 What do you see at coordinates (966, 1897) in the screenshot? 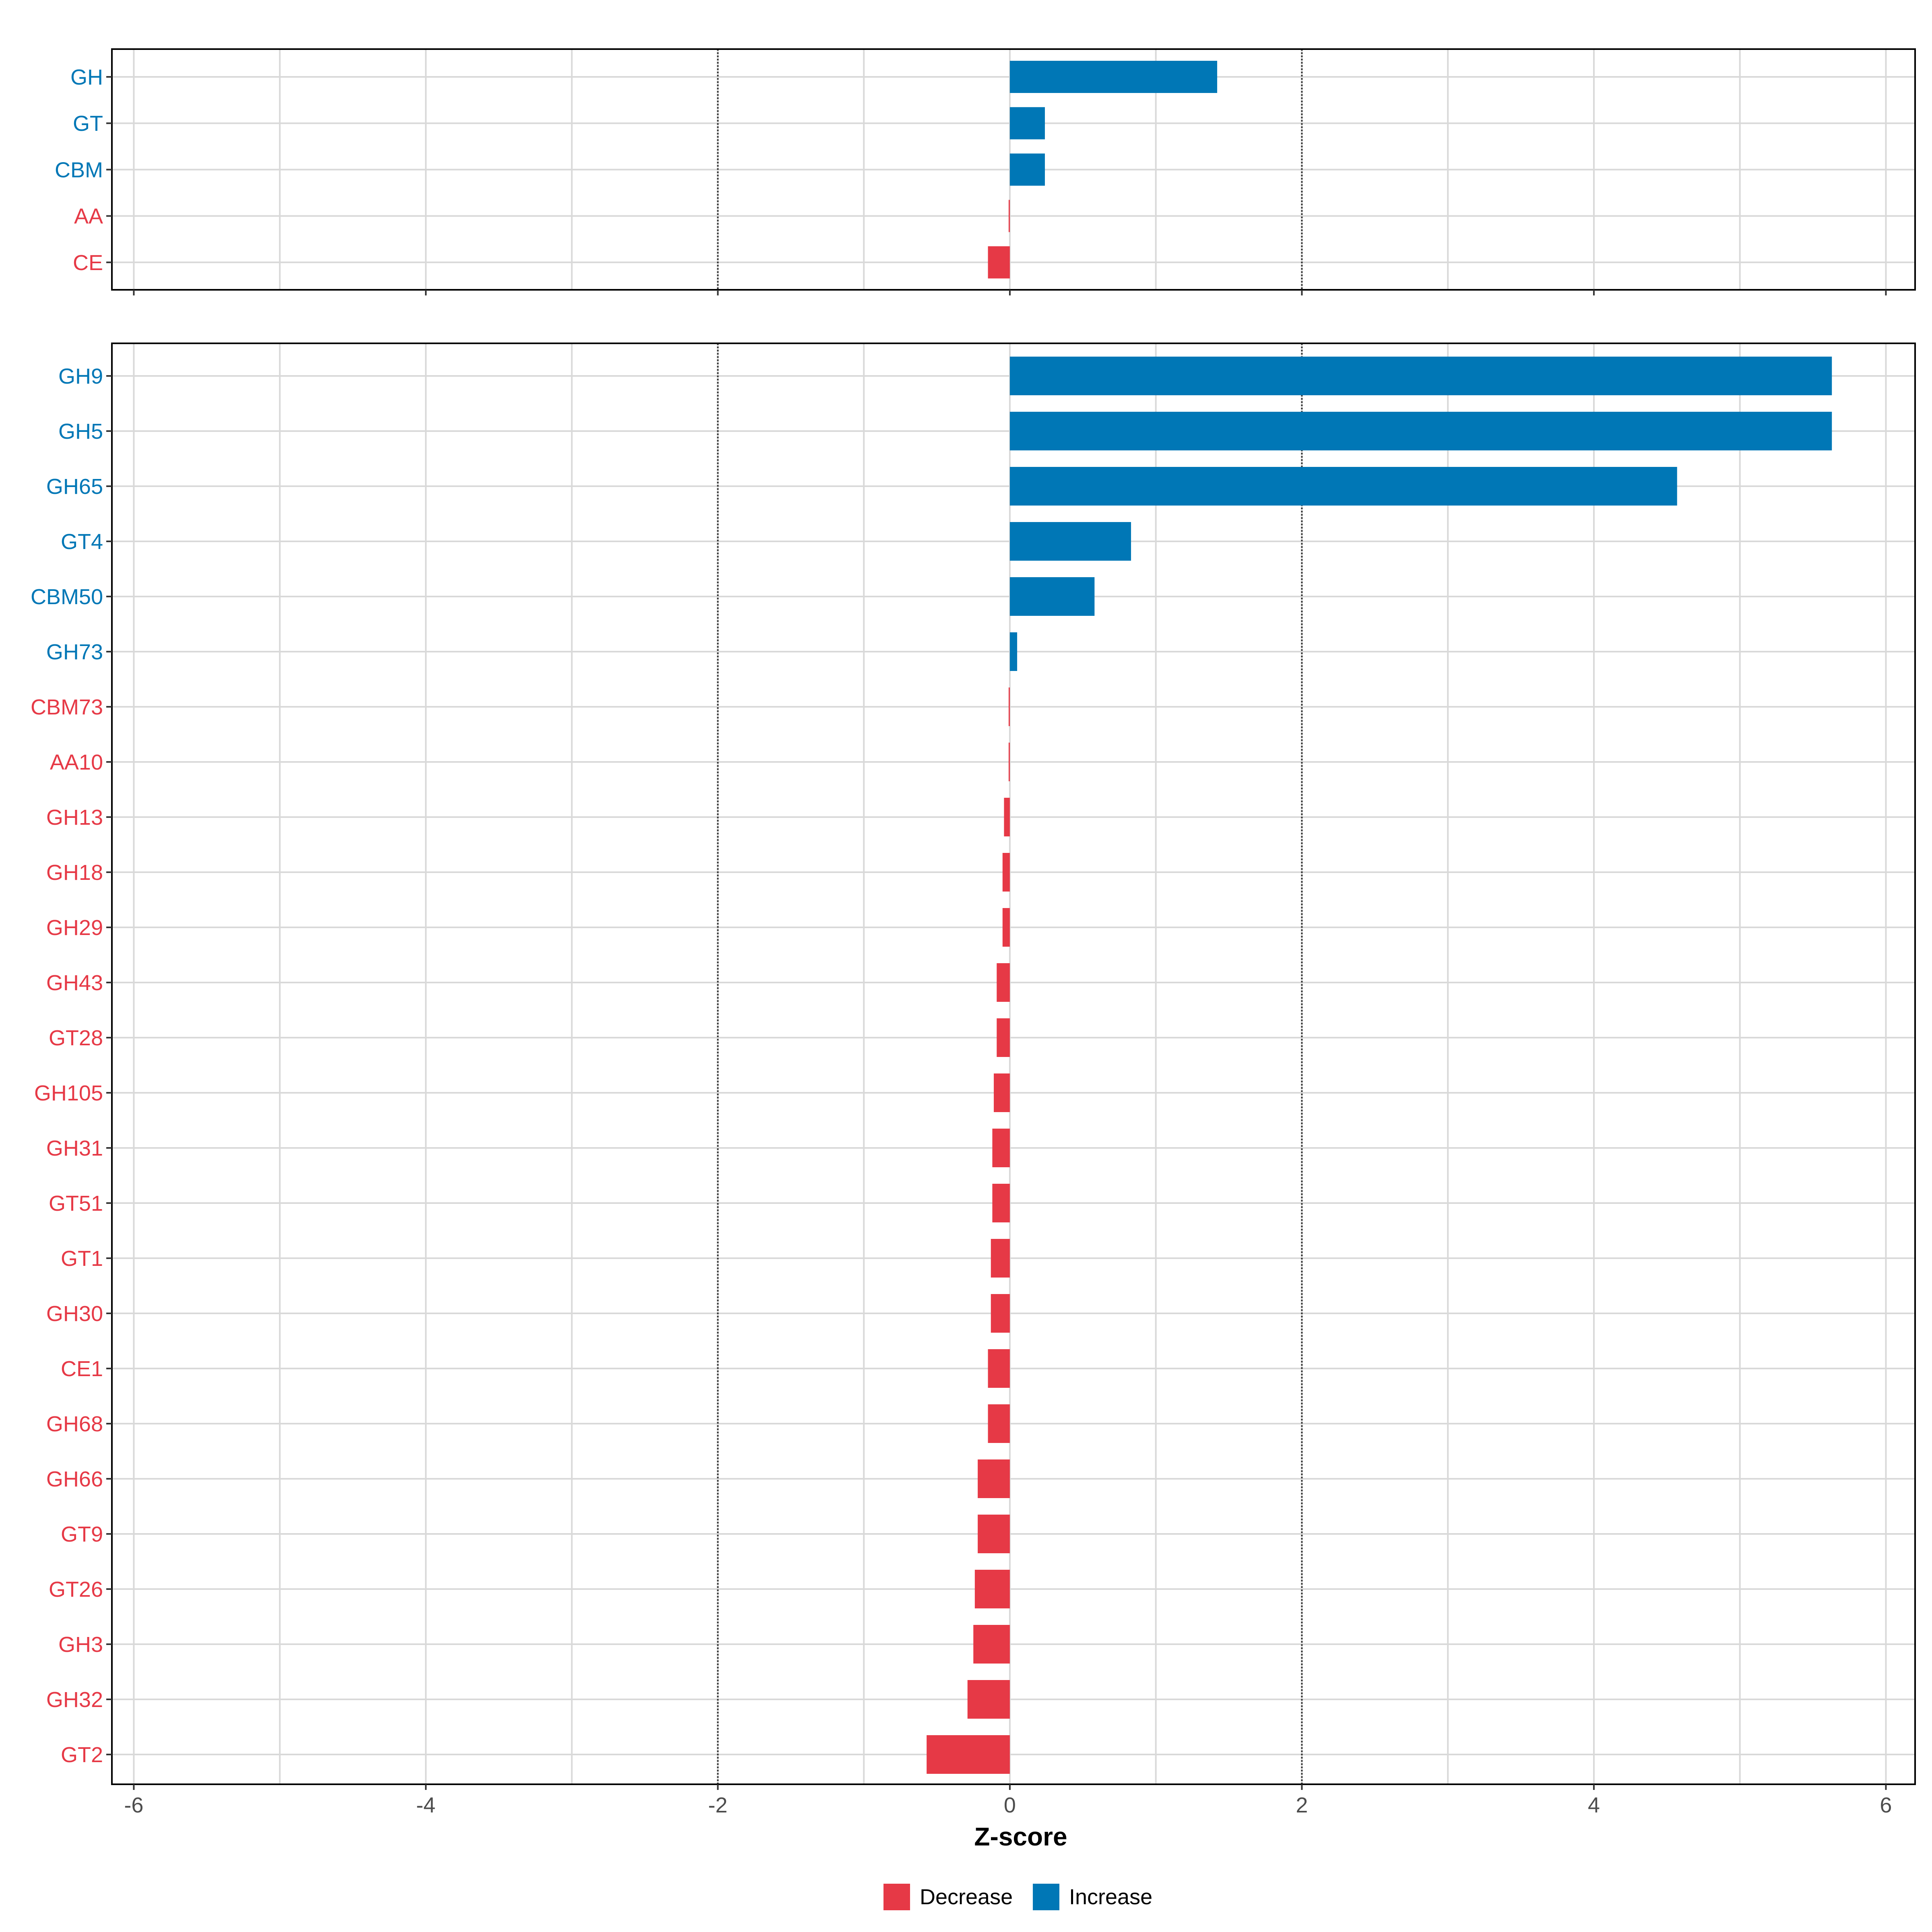
I see `legend-label-decrease: Decrease` at bounding box center [966, 1897].